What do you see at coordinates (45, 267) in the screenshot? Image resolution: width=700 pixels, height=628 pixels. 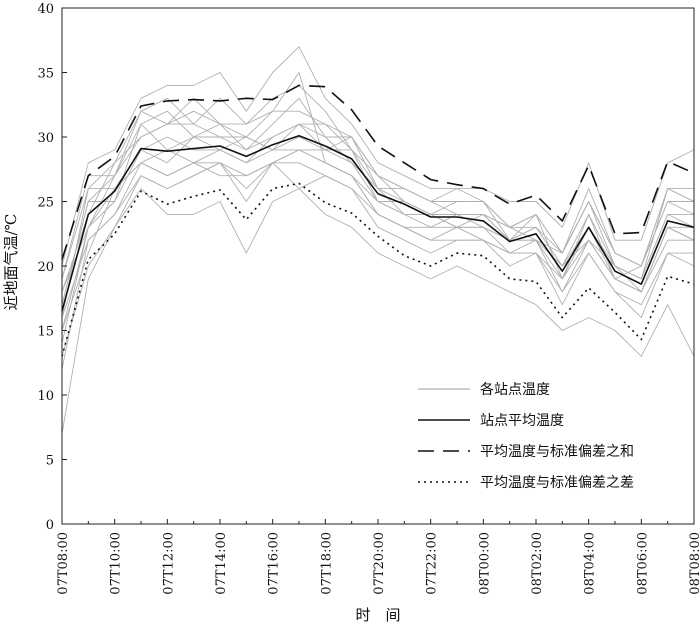 I see `y-tick-label: 20` at bounding box center [45, 267].